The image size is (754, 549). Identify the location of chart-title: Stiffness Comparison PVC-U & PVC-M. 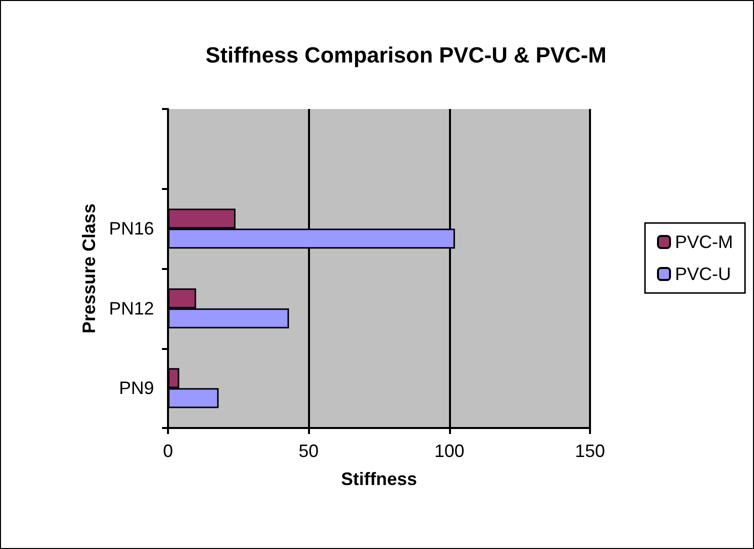
(406, 55).